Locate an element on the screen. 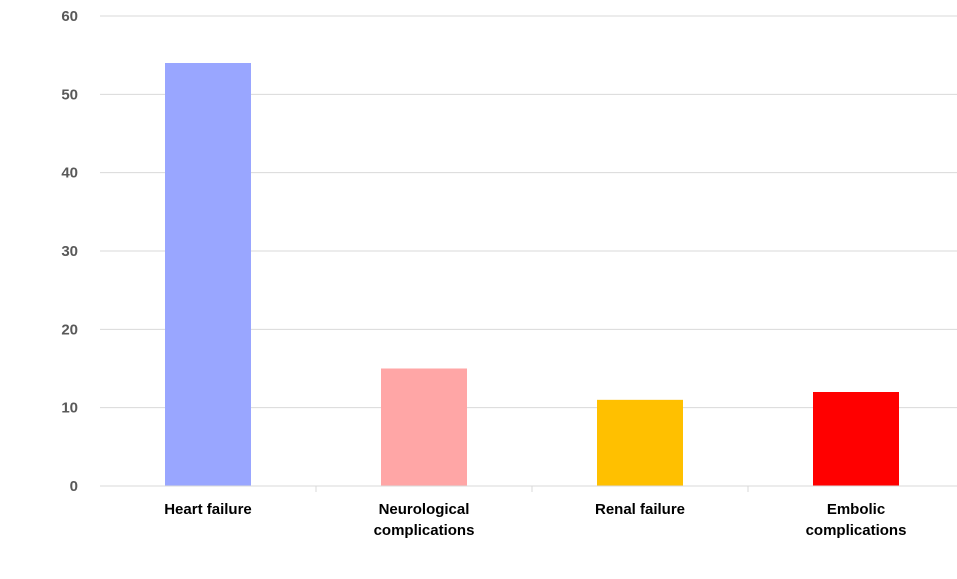 The width and height of the screenshot is (957, 579). y-tick-label: 20 is located at coordinates (69, 329).